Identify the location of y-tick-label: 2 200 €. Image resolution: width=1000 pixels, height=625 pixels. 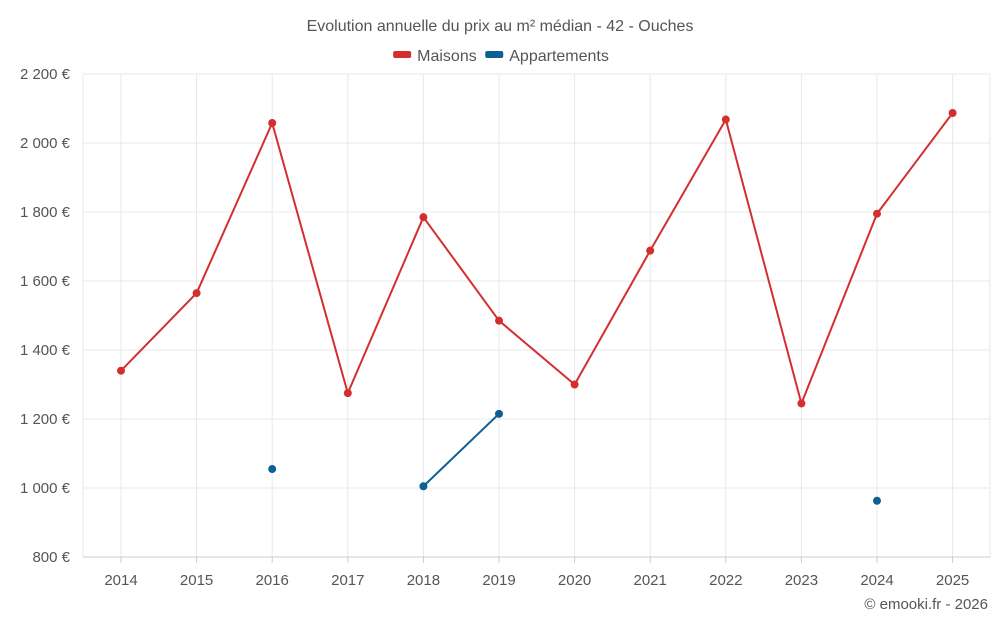
(45, 74).